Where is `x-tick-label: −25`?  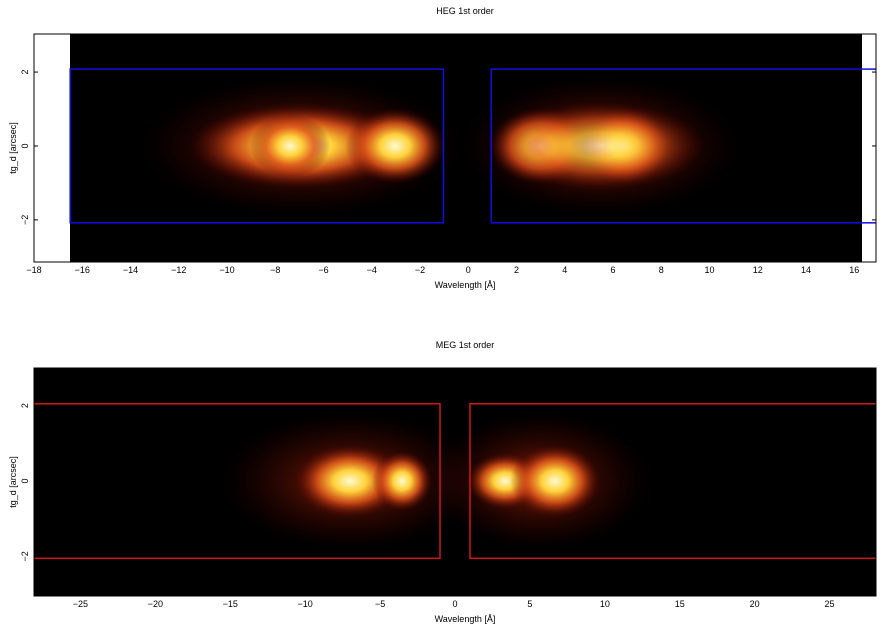 x-tick-label: −25 is located at coordinates (80, 604).